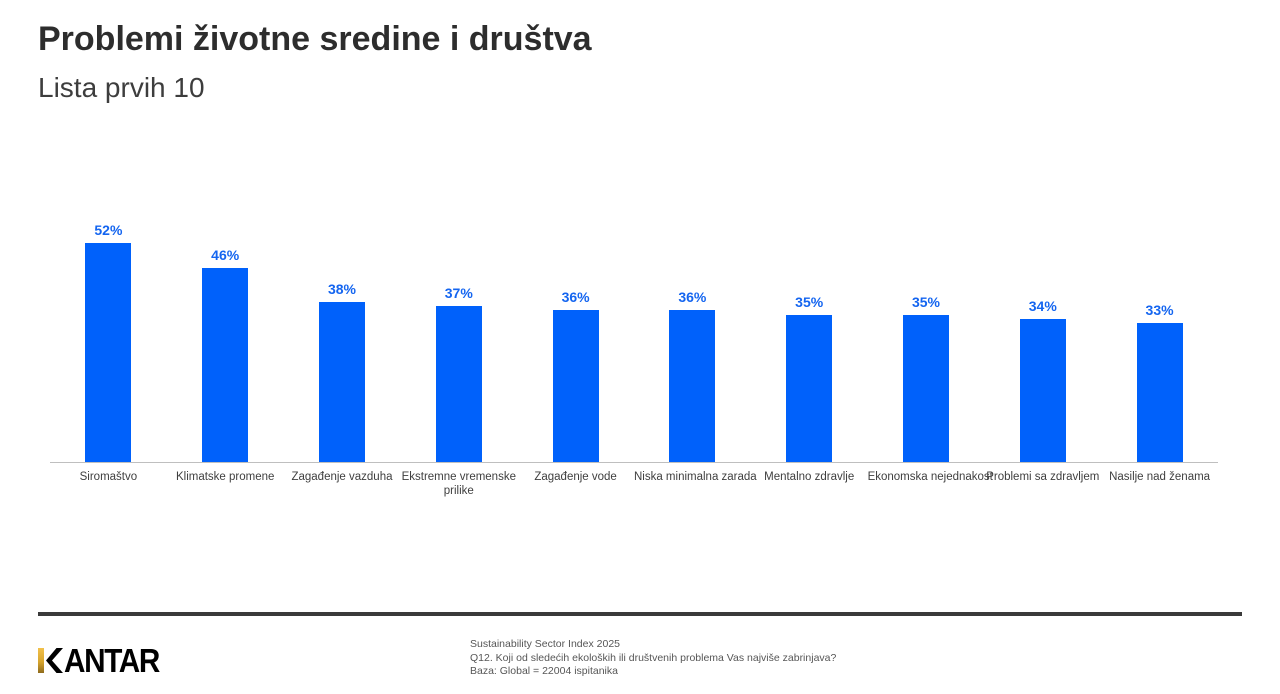  I want to click on kantar-logo: ANTAR, so click(104, 660).